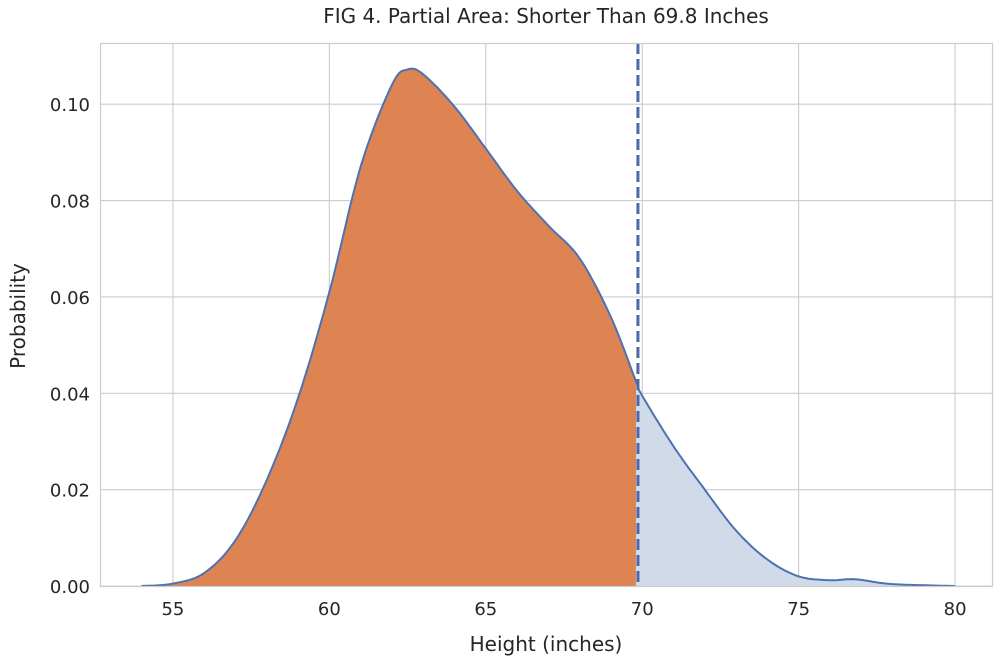 The height and width of the screenshot is (666, 999). I want to click on y-tick-label: 0.02, so click(70, 491).